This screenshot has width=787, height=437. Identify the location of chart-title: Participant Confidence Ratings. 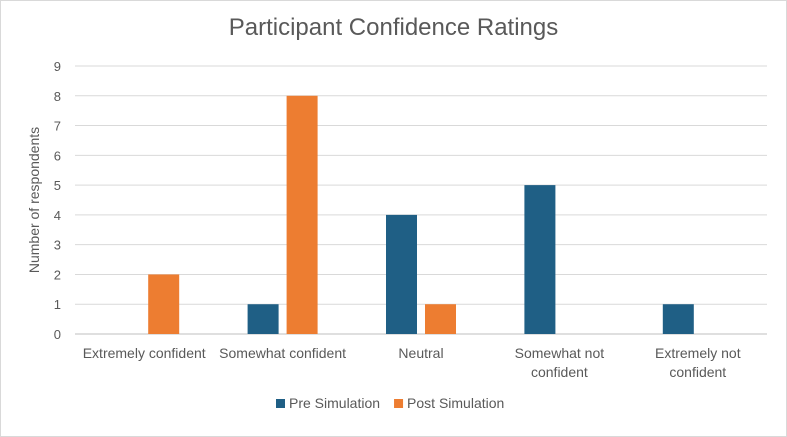
(393, 27).